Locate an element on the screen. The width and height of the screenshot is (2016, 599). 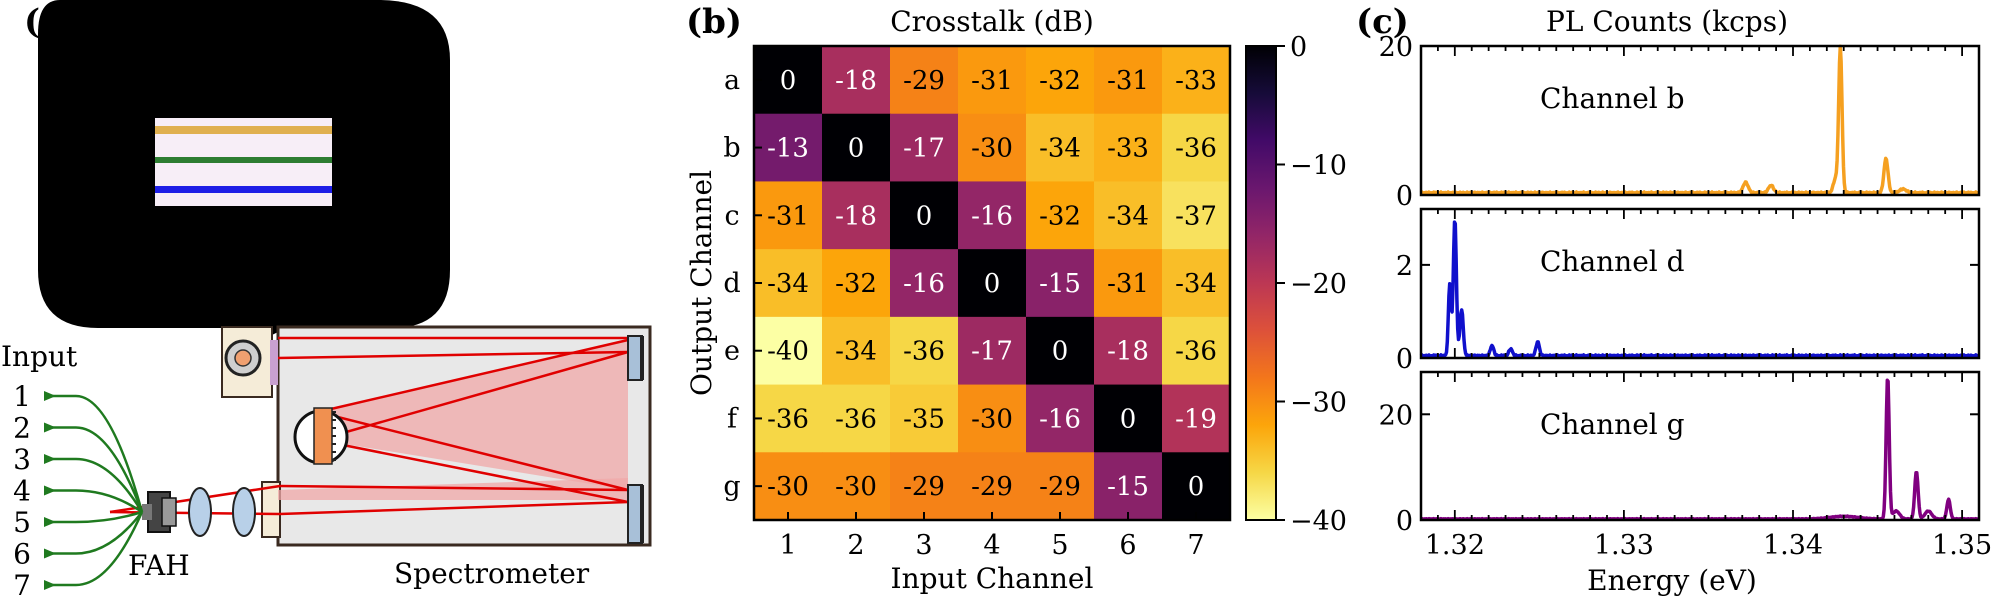
focusing-mirror is located at coordinates (635, 514).